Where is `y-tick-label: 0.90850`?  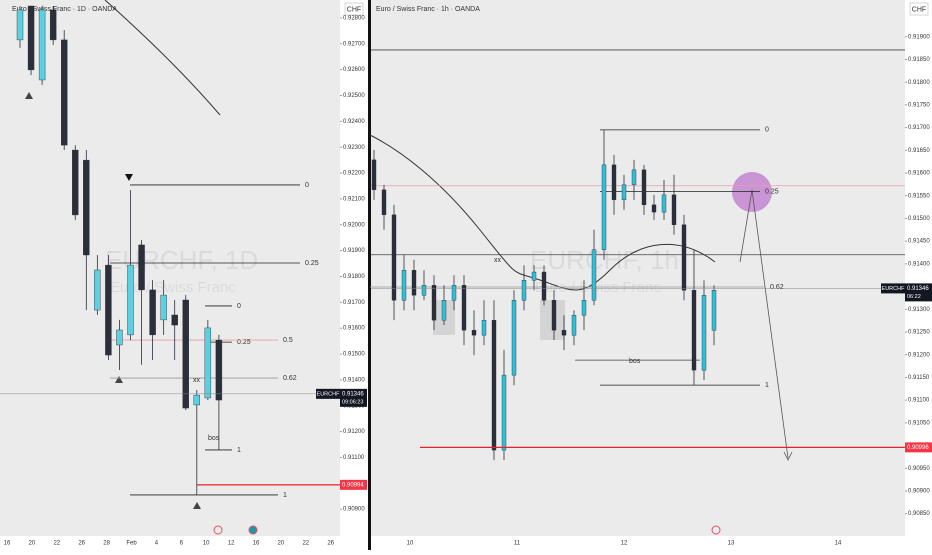 y-tick-label: 0.90850 is located at coordinates (919, 514).